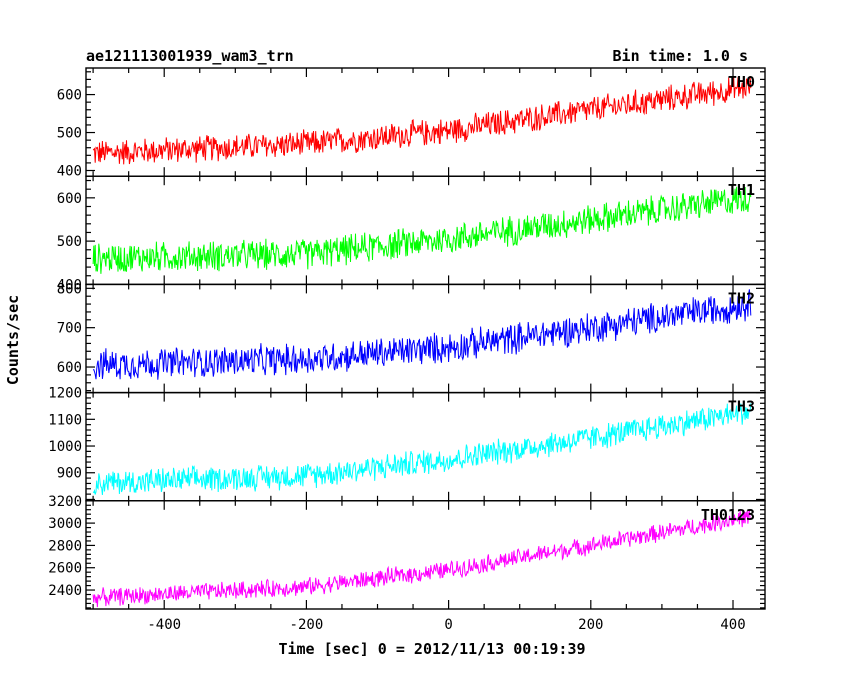 The image size is (850, 680). What do you see at coordinates (680, 56) in the screenshot?
I see `bin-time-label: Bin time: 1.0 s` at bounding box center [680, 56].